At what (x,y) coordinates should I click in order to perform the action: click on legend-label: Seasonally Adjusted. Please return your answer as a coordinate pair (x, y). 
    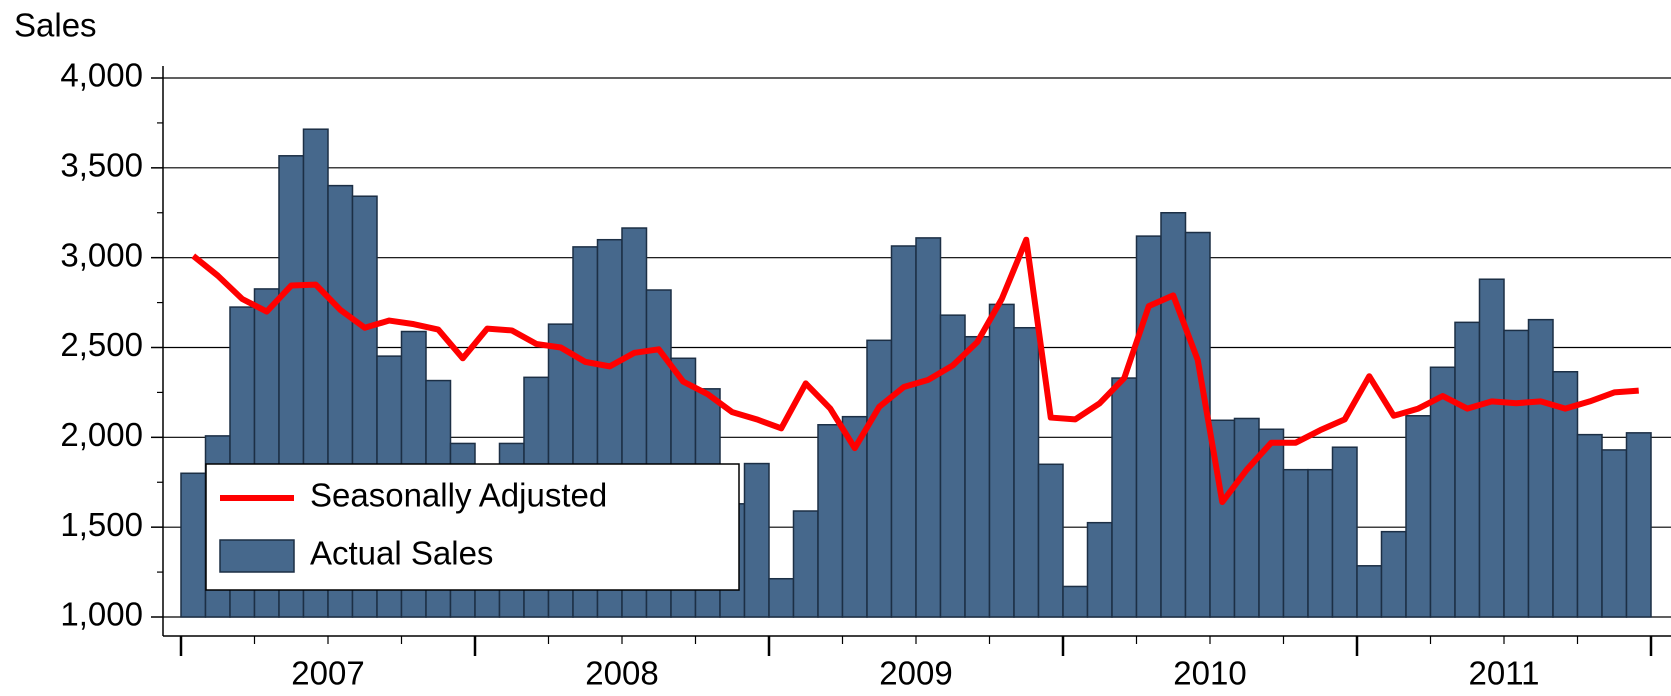
    Looking at the image, I should click on (458, 495).